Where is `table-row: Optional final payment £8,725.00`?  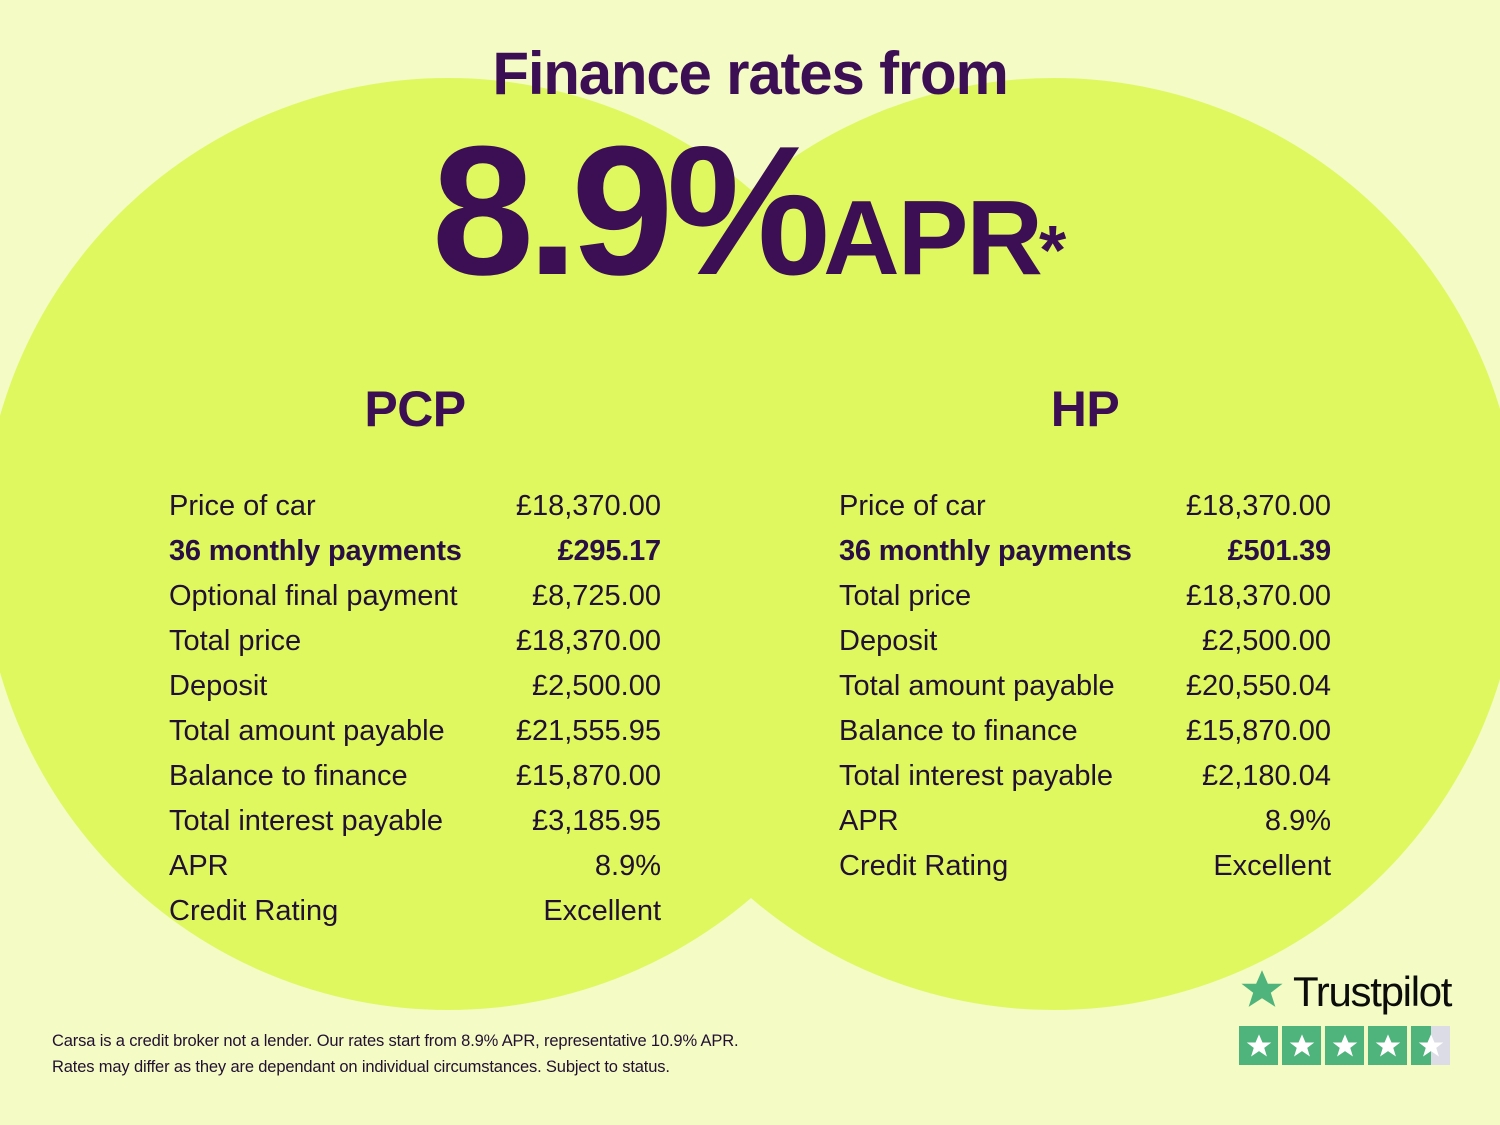
table-row: Optional final payment £8,725.00 is located at coordinates (415, 596).